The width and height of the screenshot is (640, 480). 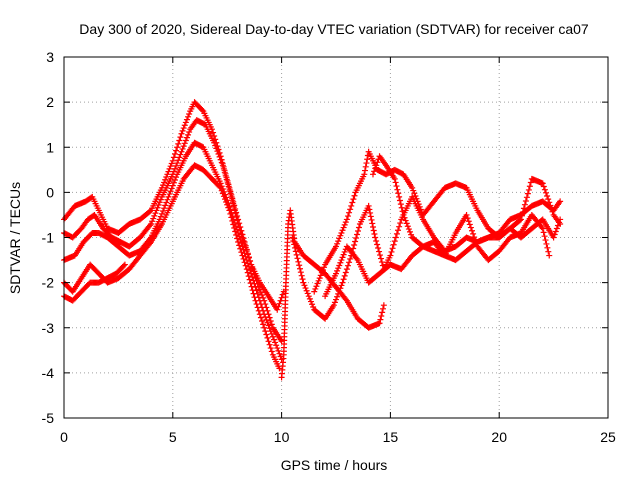 I want to click on y-tick-label: 2, so click(x=50, y=102).